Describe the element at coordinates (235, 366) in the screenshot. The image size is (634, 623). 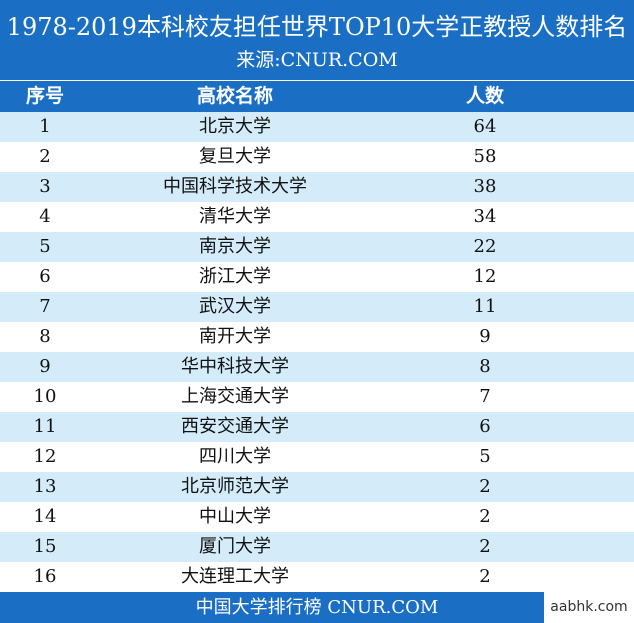
I see `cell-school: 华中科技大学` at that location.